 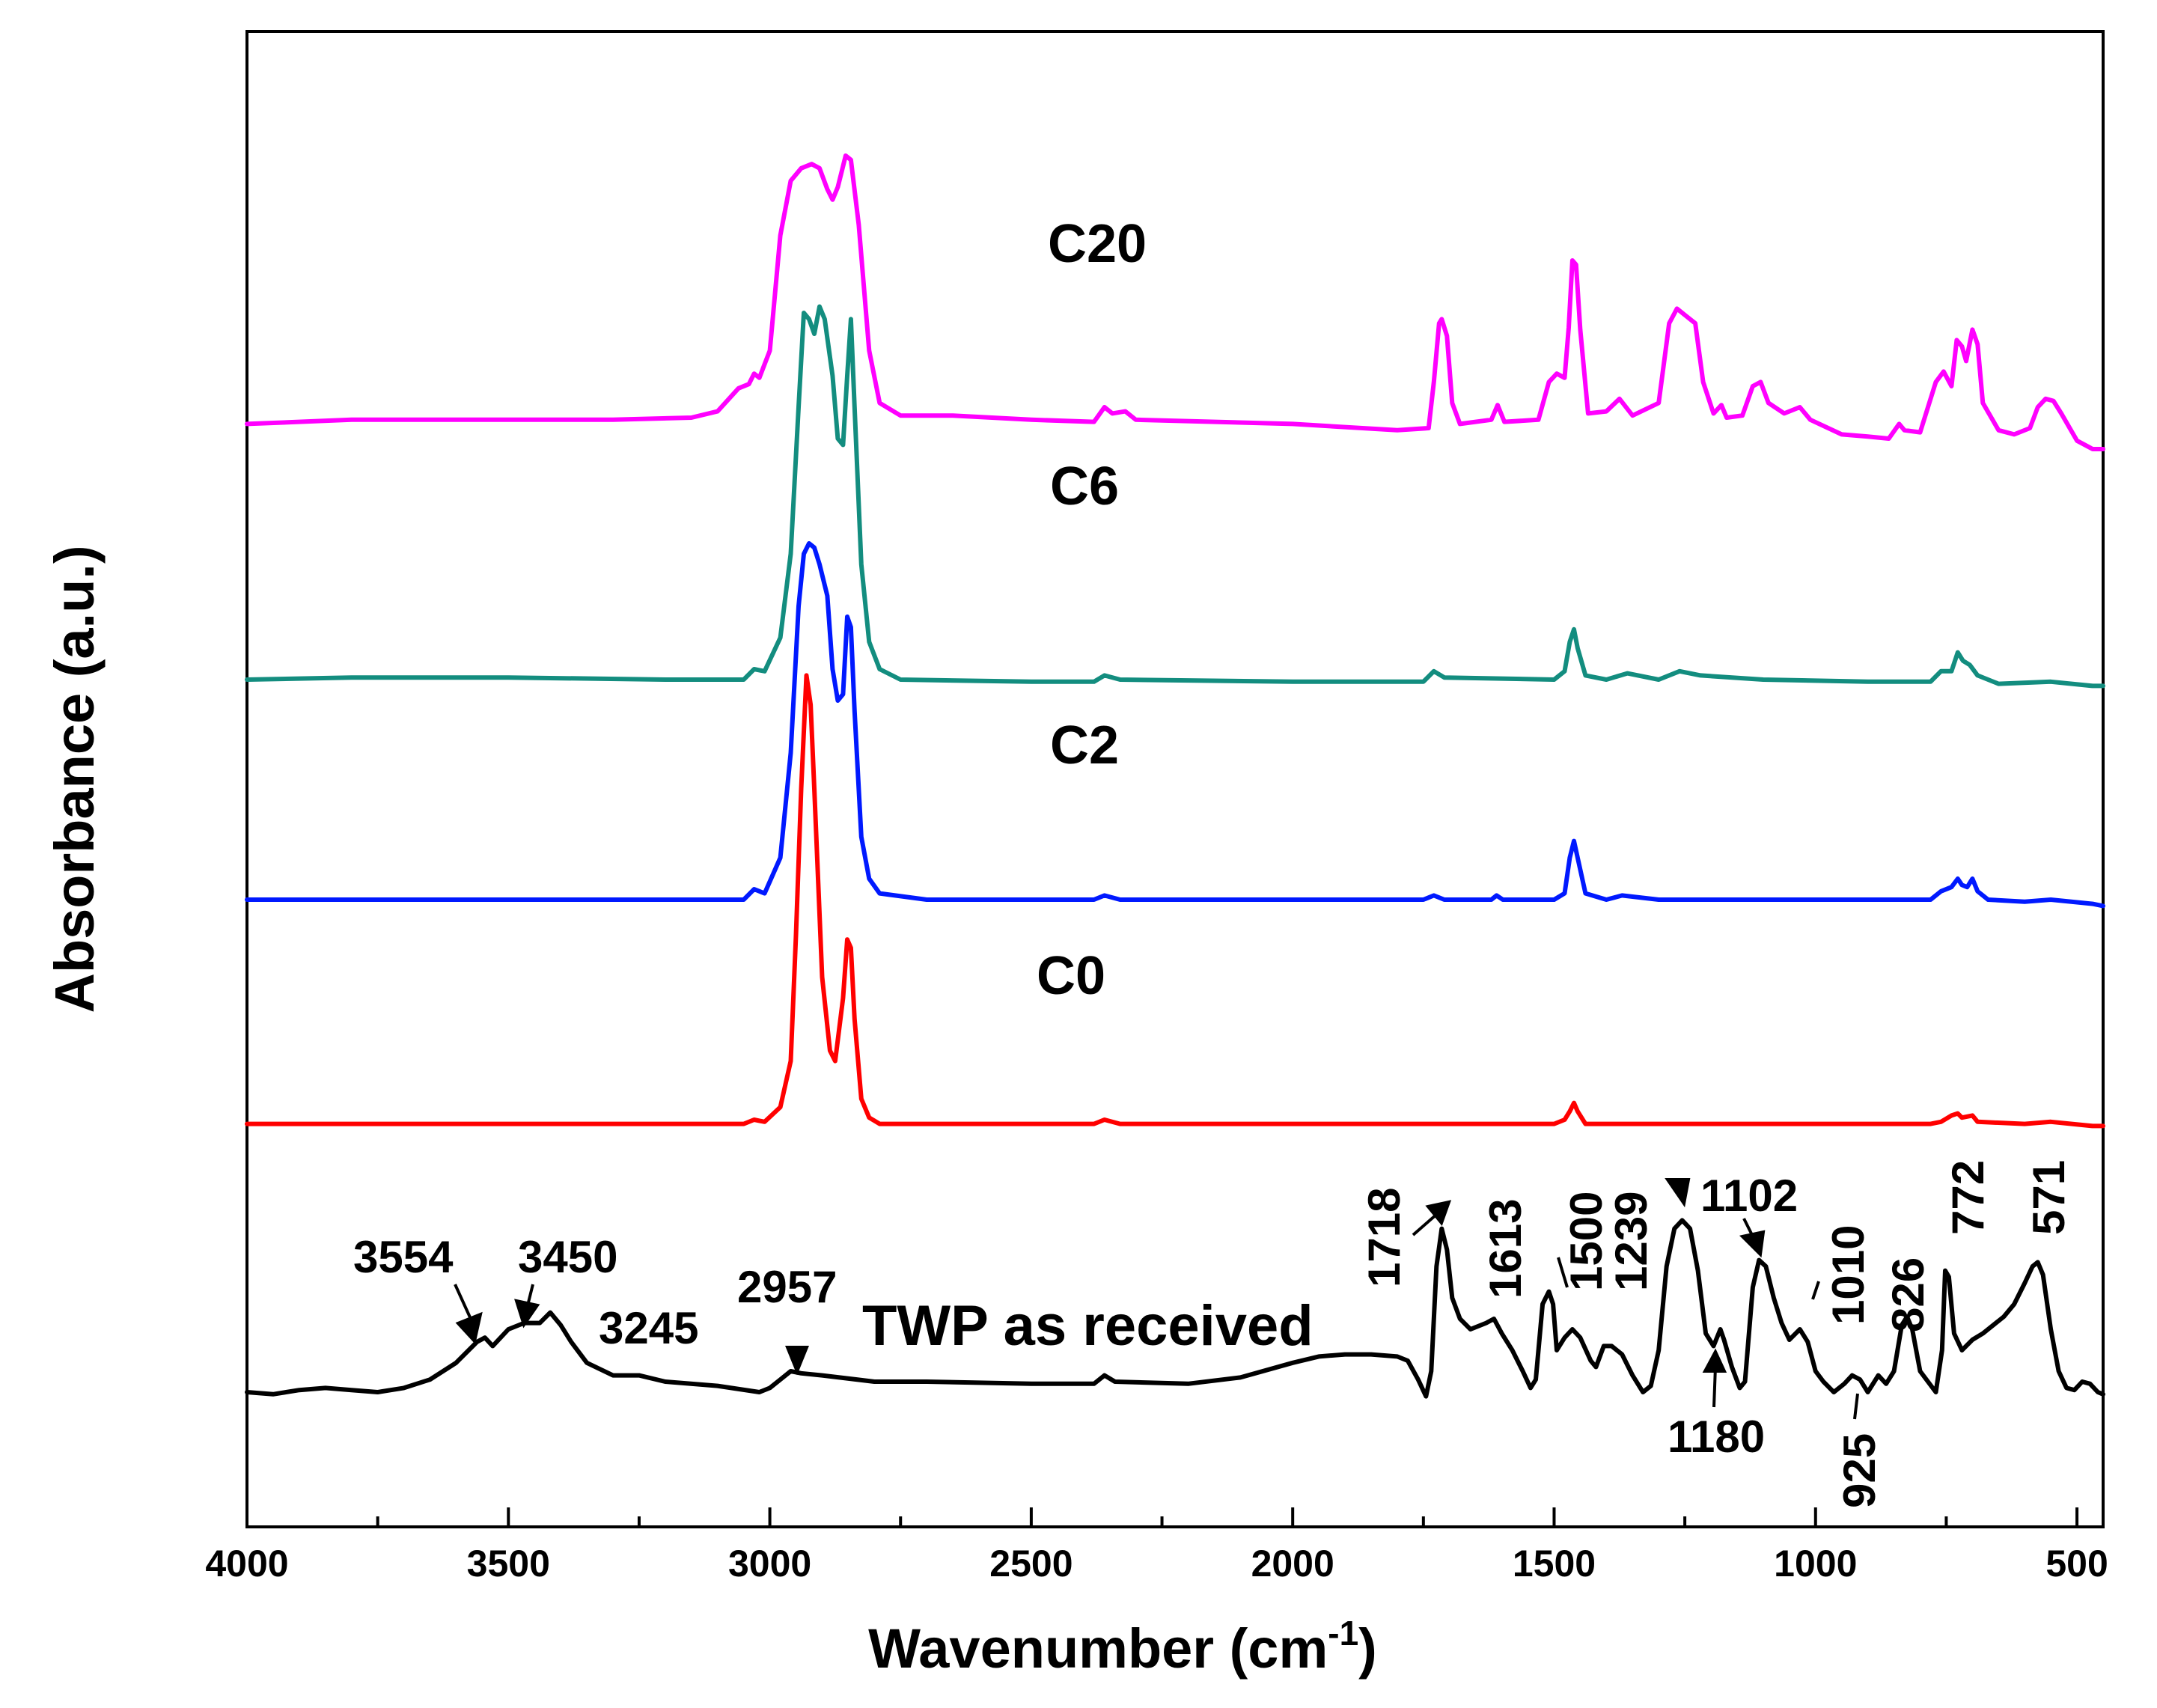 I want to click on peak-label-772: 772, so click(x=1968, y=1197).